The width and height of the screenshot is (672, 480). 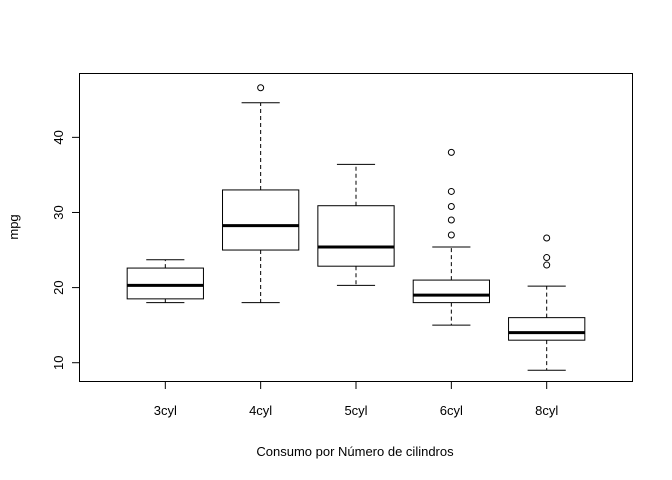 What do you see at coordinates (451, 410) in the screenshot?
I see `x-tick-label: 6cyl` at bounding box center [451, 410].